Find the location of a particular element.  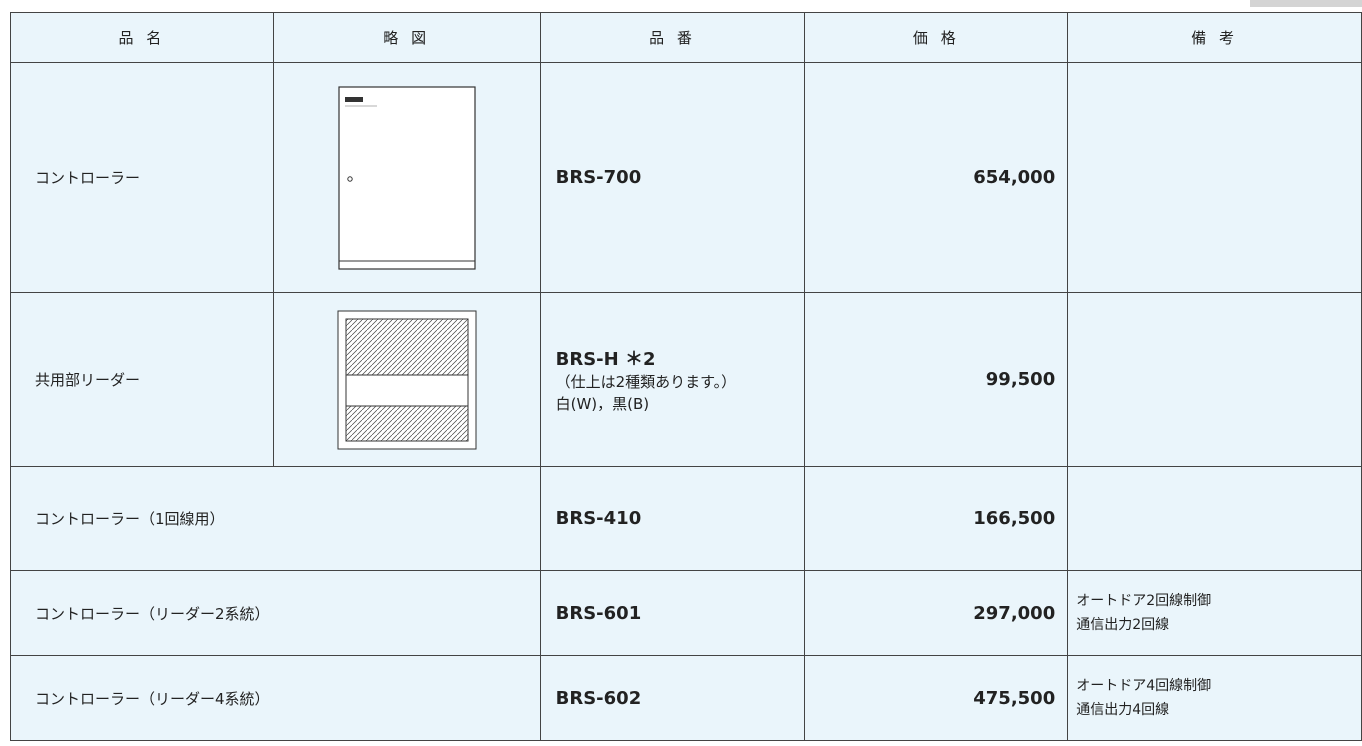

part-note: （仕上は2種類あります。） is located at coordinates (646, 381).